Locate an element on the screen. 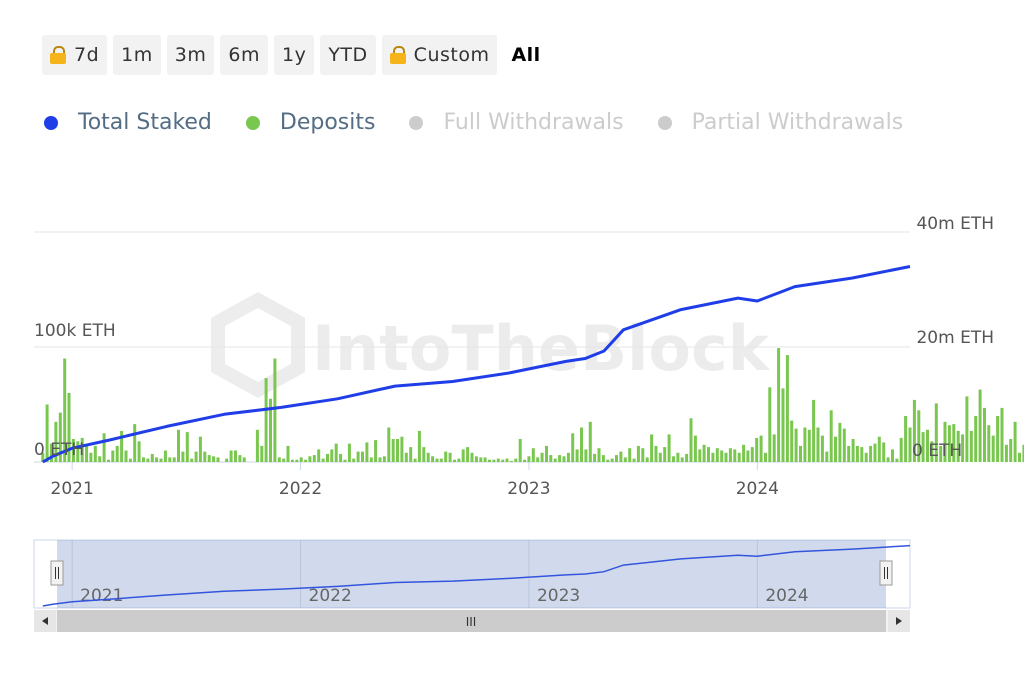 The width and height of the screenshot is (1024, 683). arrow-left-icon is located at coordinates (45, 621).